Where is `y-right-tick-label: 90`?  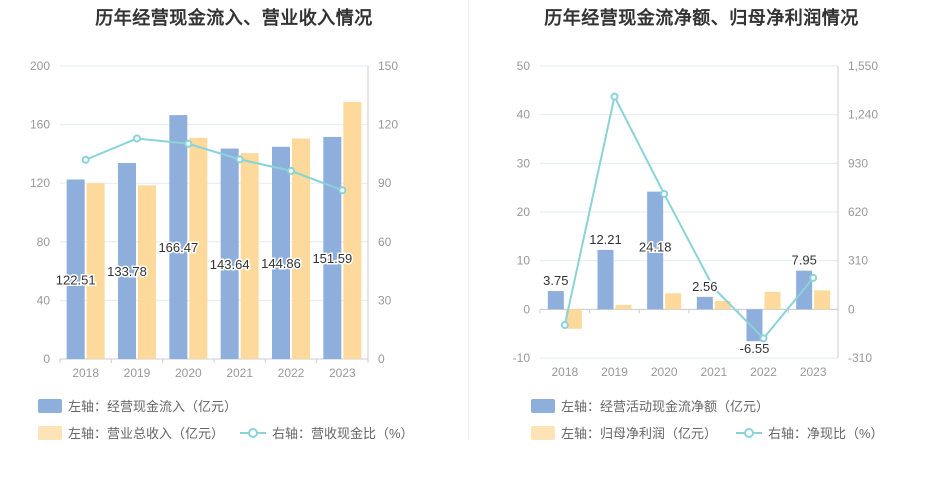 y-right-tick-label: 90 is located at coordinates (385, 183).